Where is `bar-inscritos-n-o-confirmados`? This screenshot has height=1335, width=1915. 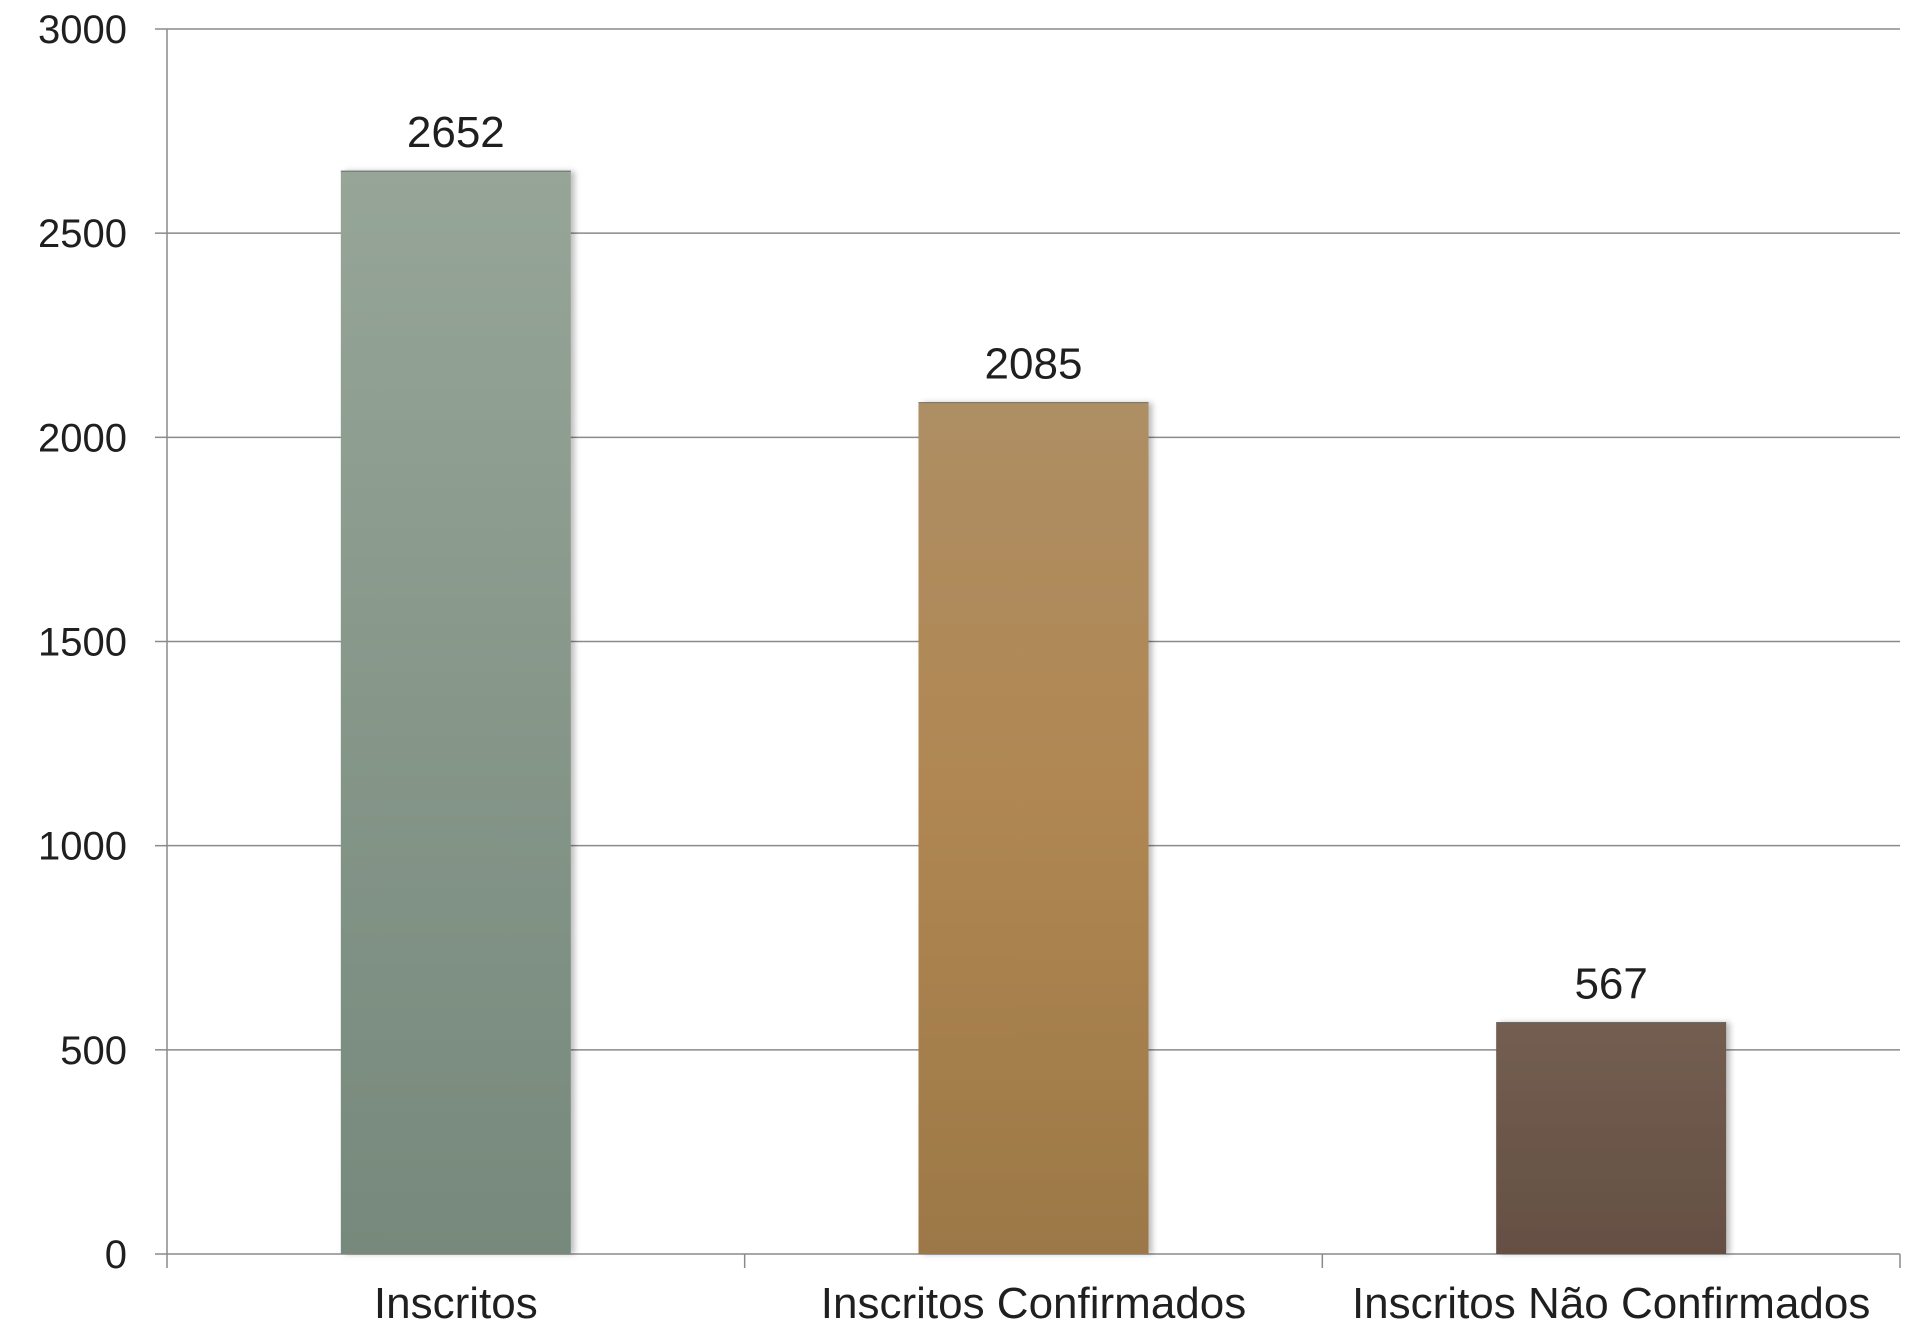 bar-inscritos-n-o-confirmados is located at coordinates (1611, 1138).